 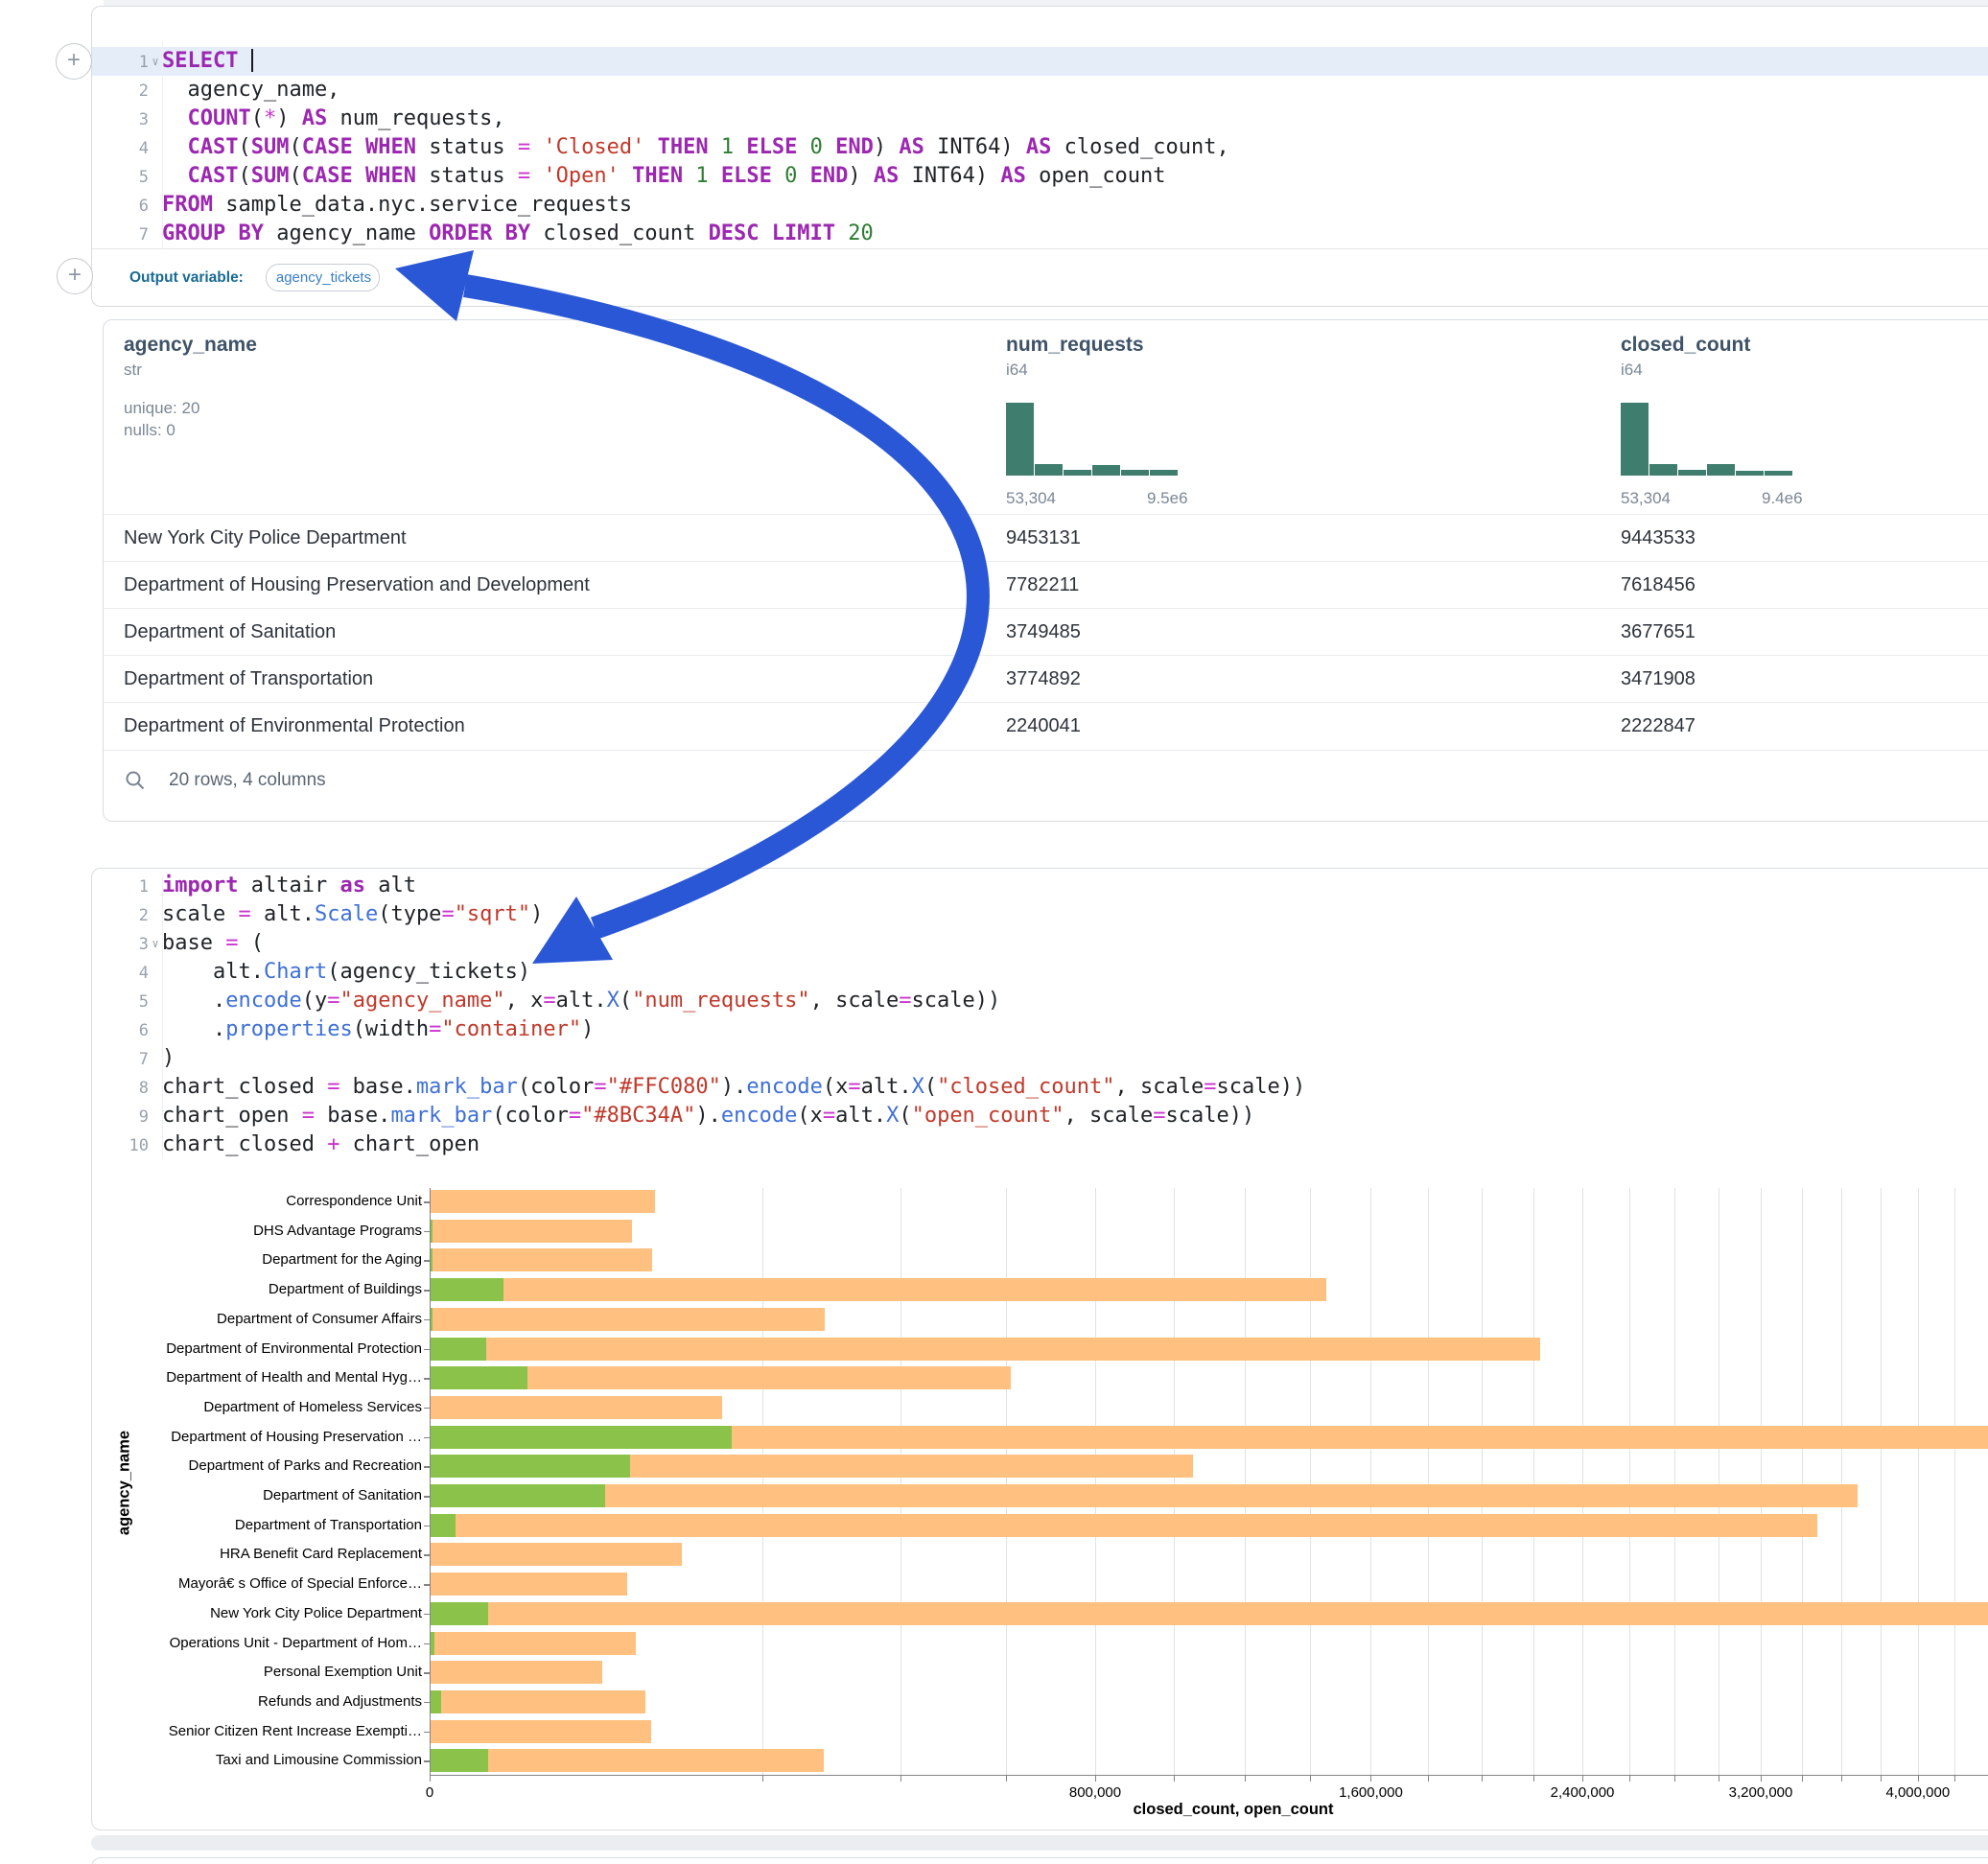 What do you see at coordinates (467, 147) in the screenshot?
I see `code-token: status` at bounding box center [467, 147].